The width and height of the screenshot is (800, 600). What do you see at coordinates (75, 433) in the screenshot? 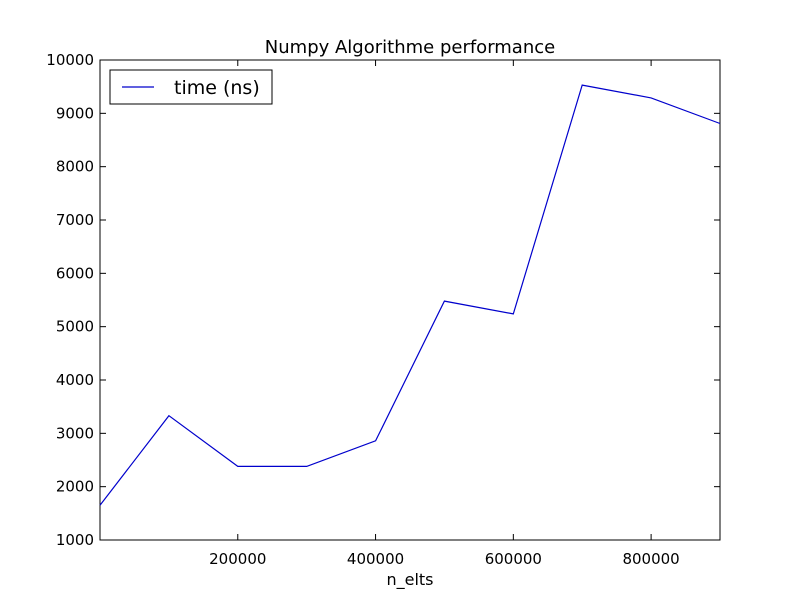
I see `y-tick-label: 3000` at bounding box center [75, 433].